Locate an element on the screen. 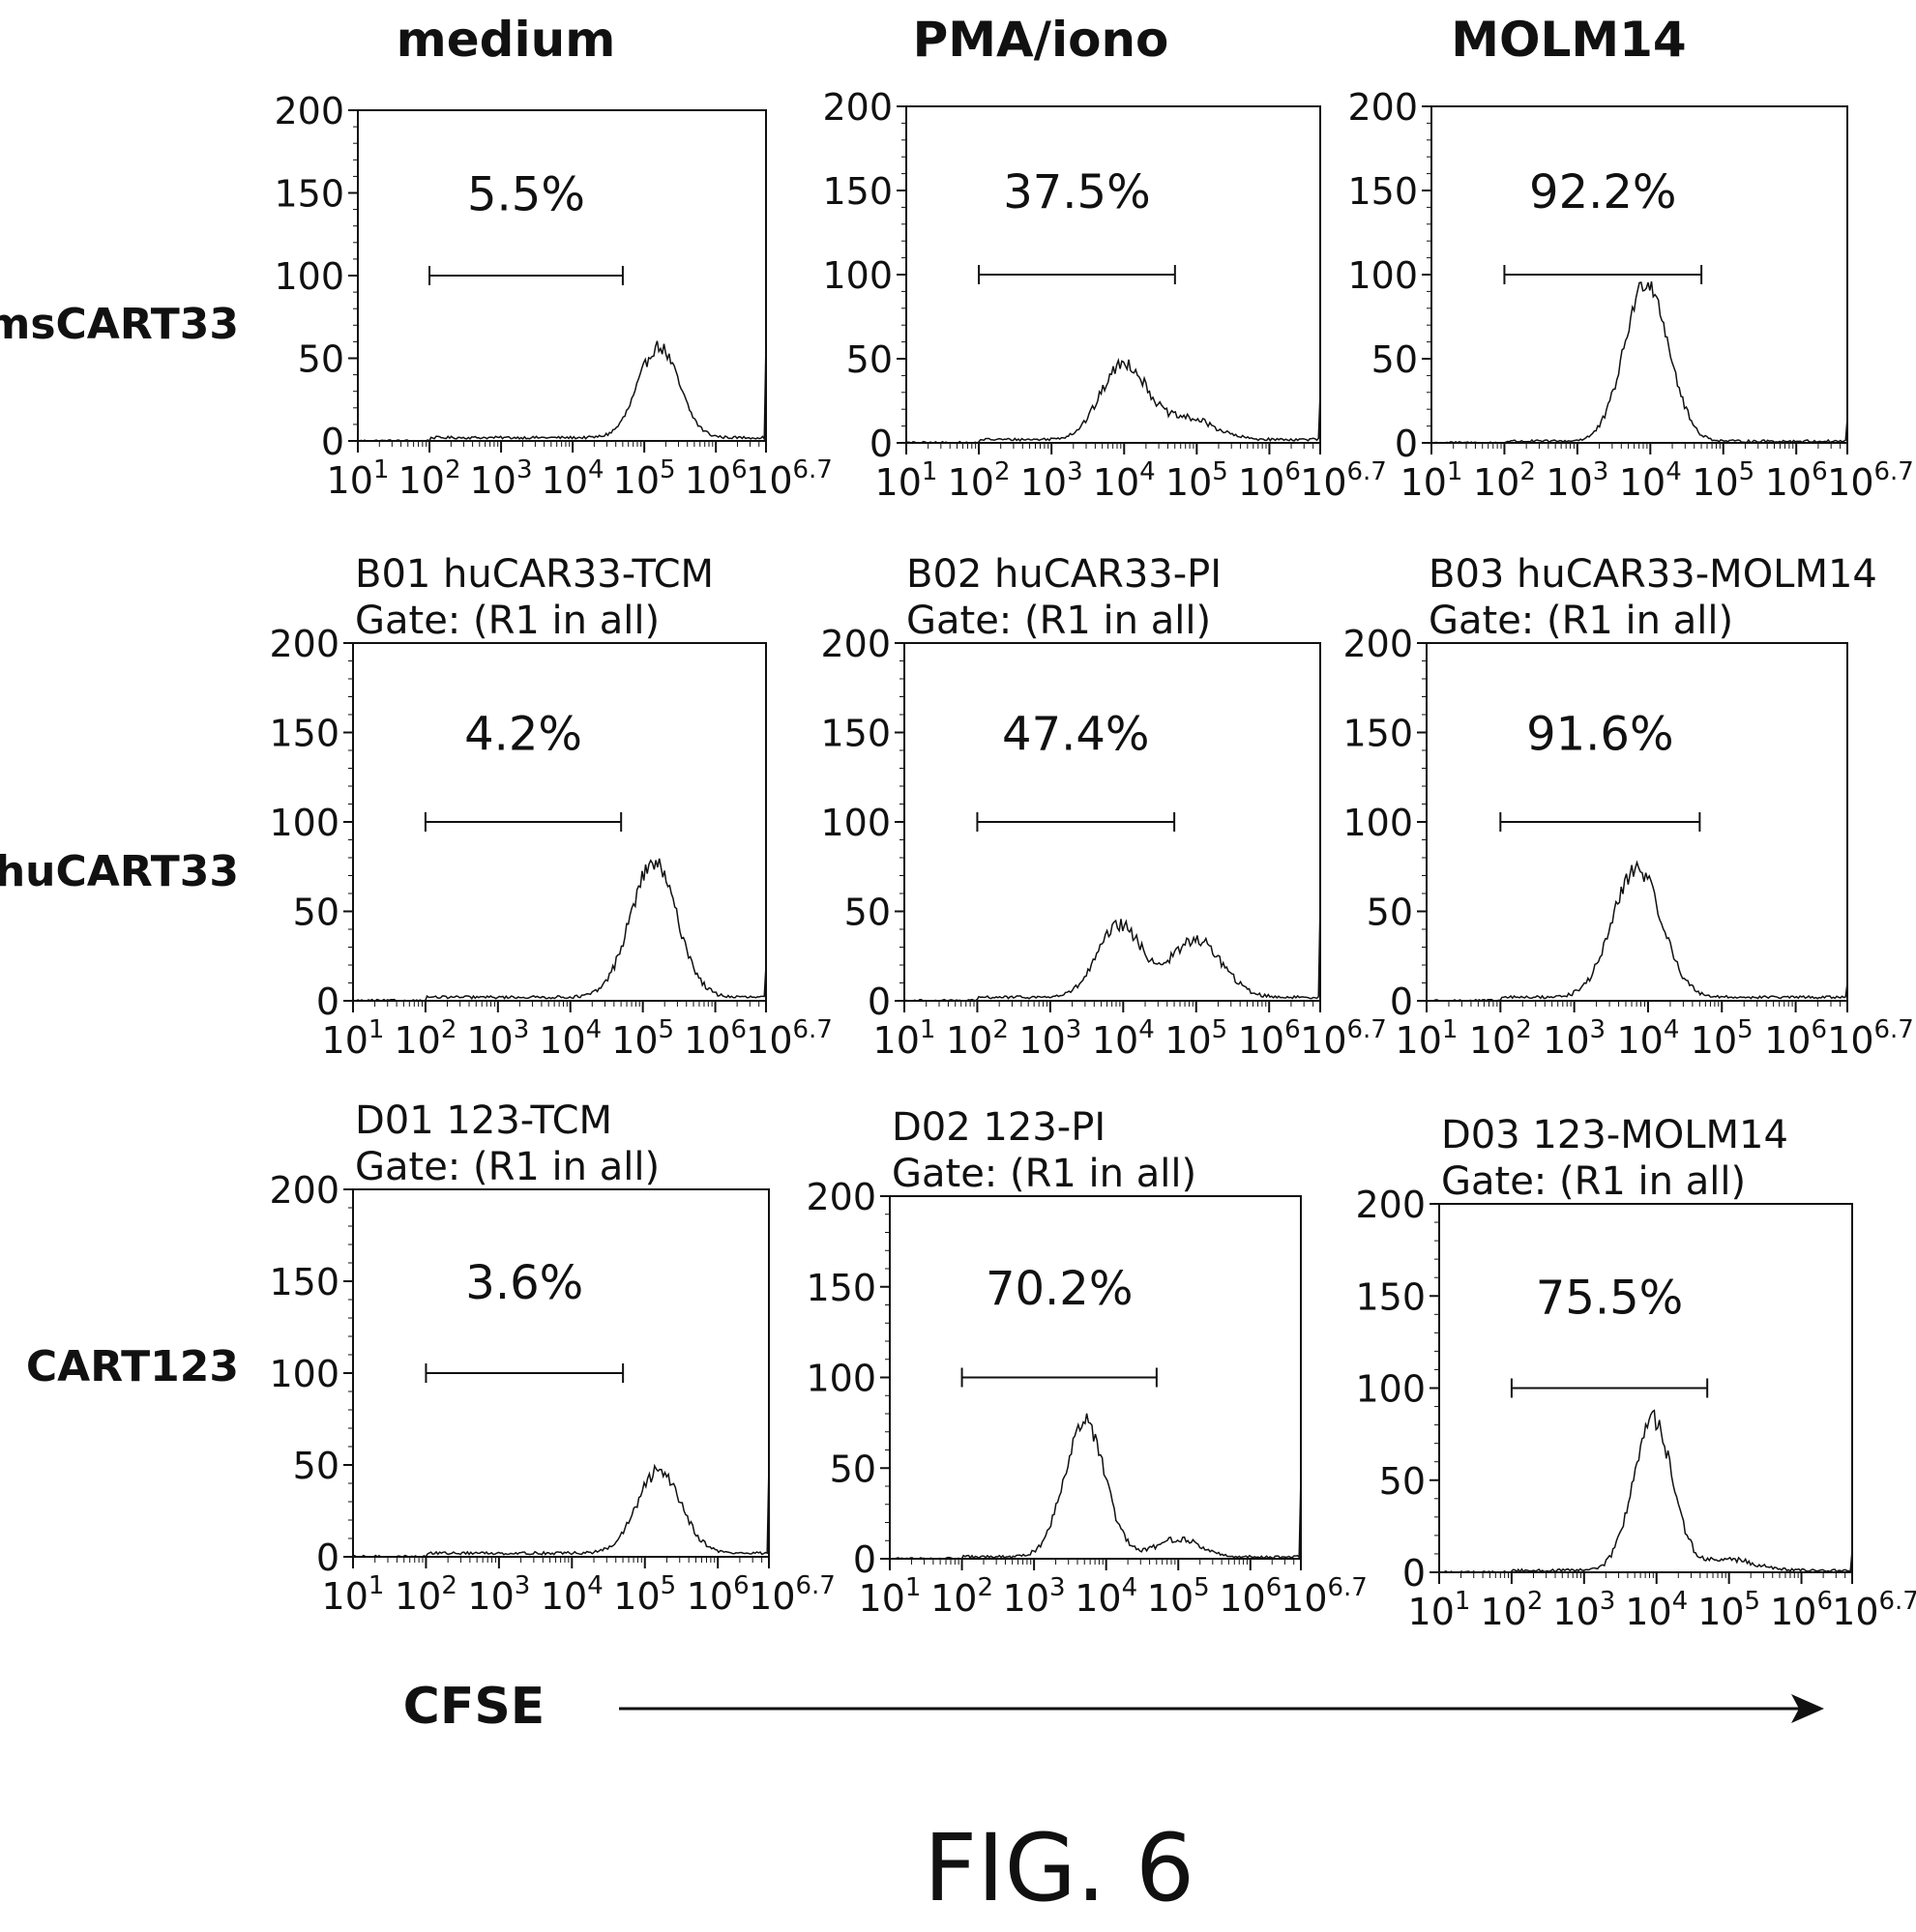 This screenshot has height=1932, width=1916. column-title-medium: medium is located at coordinates (506, 40).